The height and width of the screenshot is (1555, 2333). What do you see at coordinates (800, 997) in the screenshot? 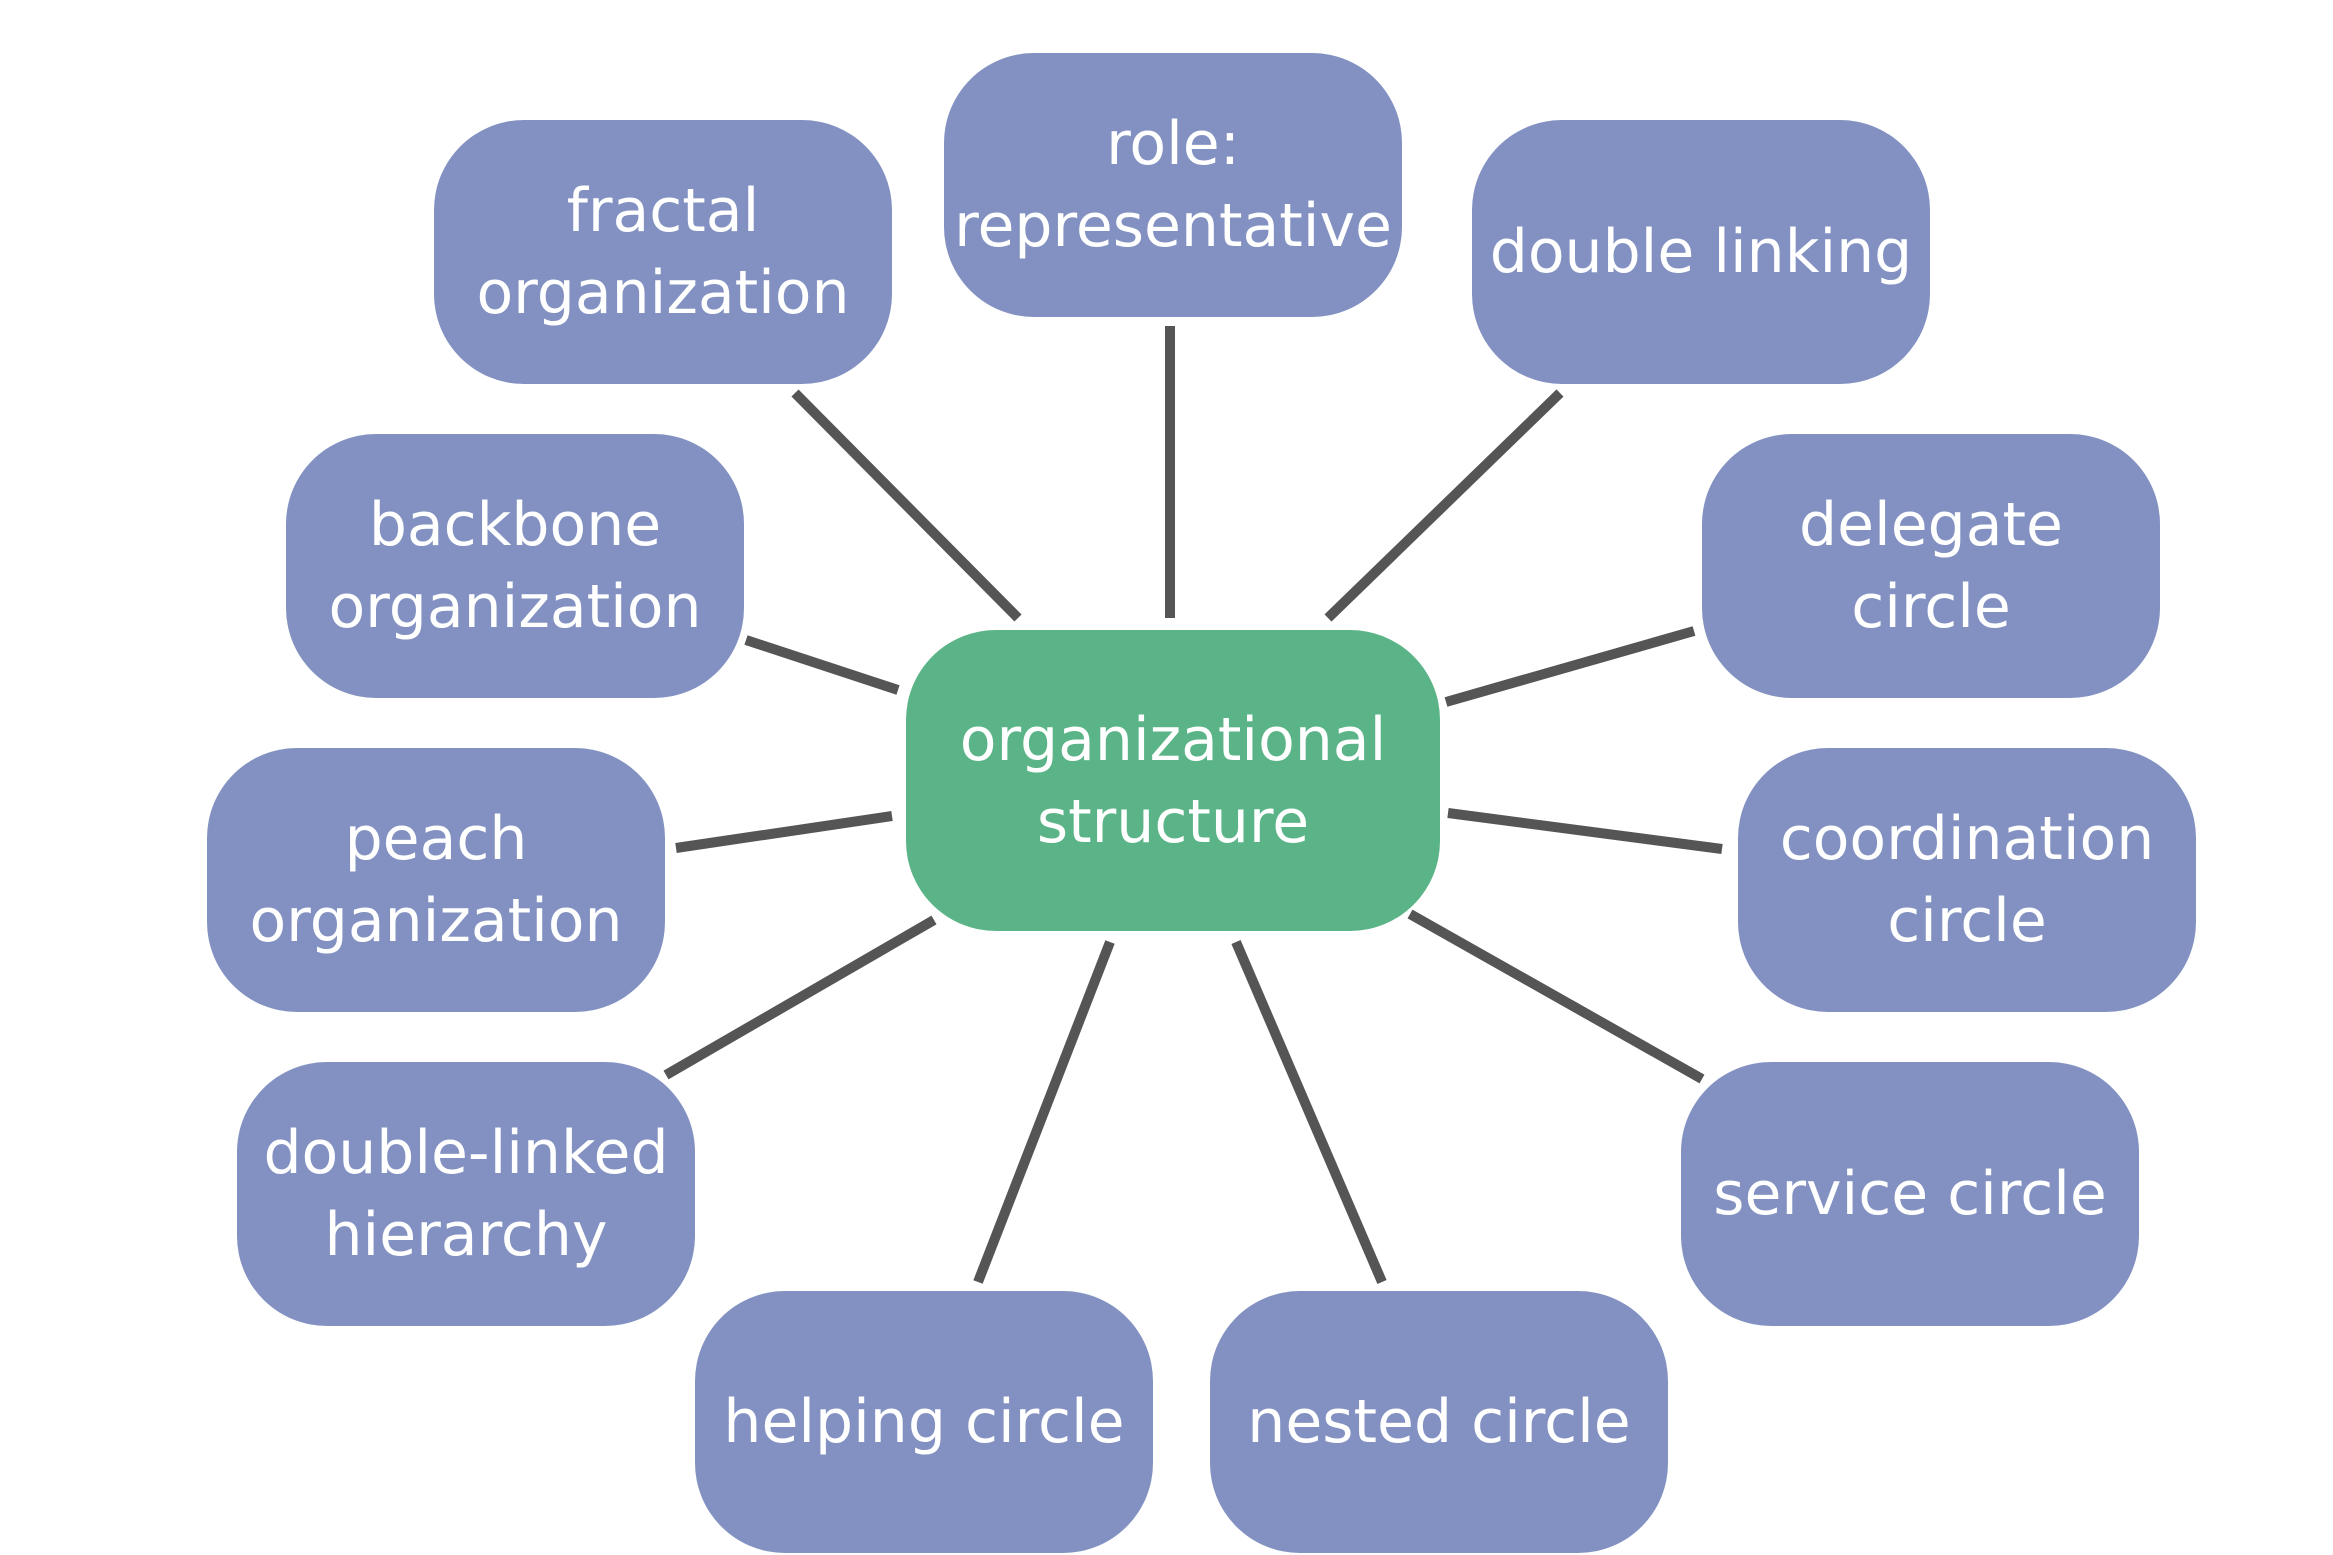
I see `connector-line-double-linked-hierarchy` at bounding box center [800, 997].